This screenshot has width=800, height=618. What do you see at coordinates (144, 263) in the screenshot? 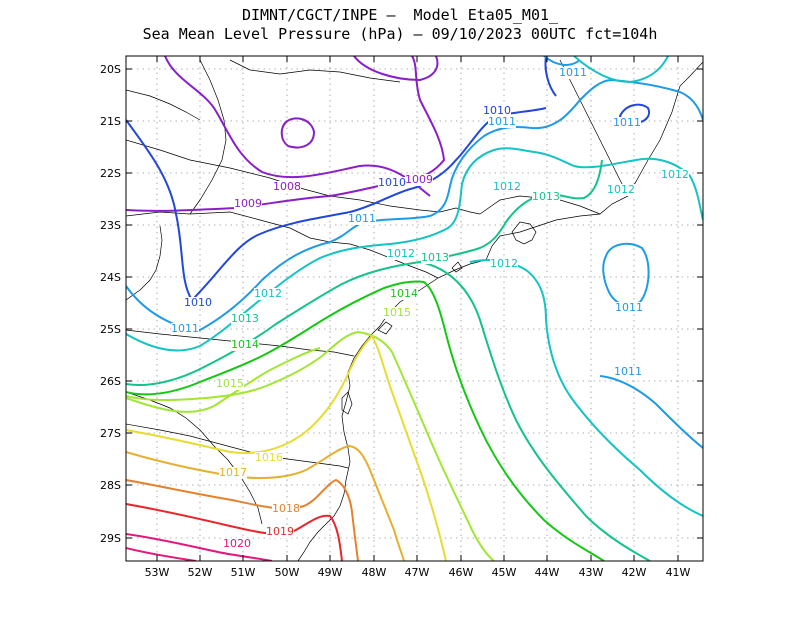
I see `border-paraguay` at bounding box center [144, 263].